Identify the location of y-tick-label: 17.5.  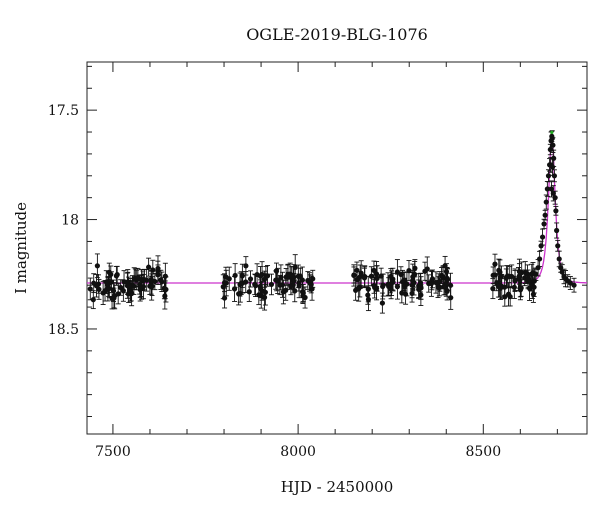
(63, 111).